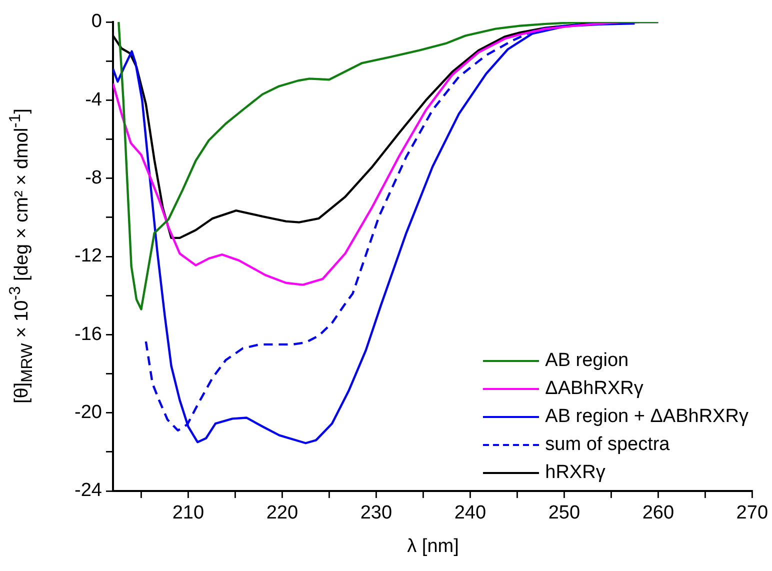 This screenshot has height=571, width=772. What do you see at coordinates (752, 513) in the screenshot?
I see `x-tick-label: 270` at bounding box center [752, 513].